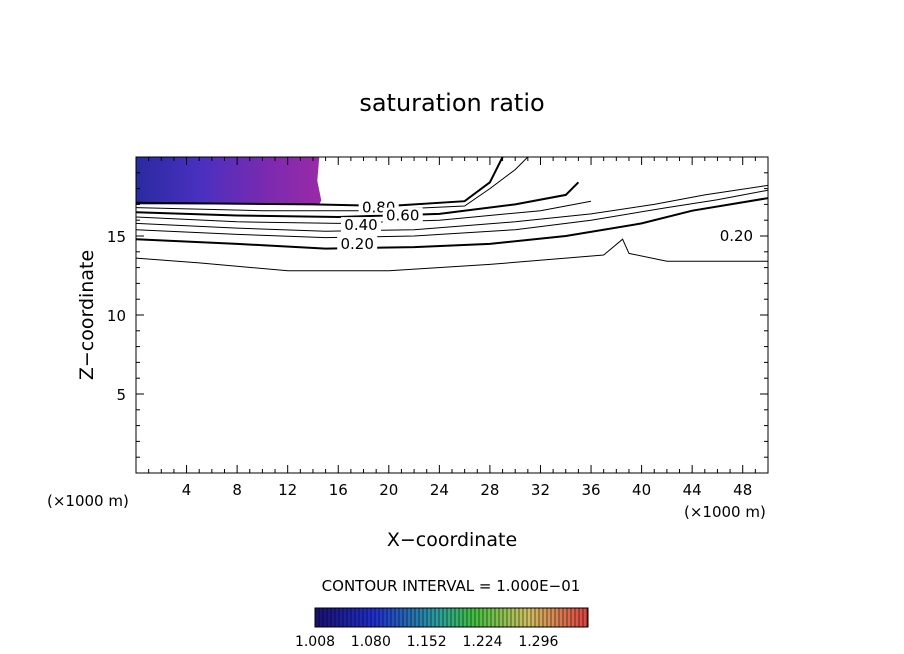  I want to click on y-tick-label: 10, so click(116, 316).